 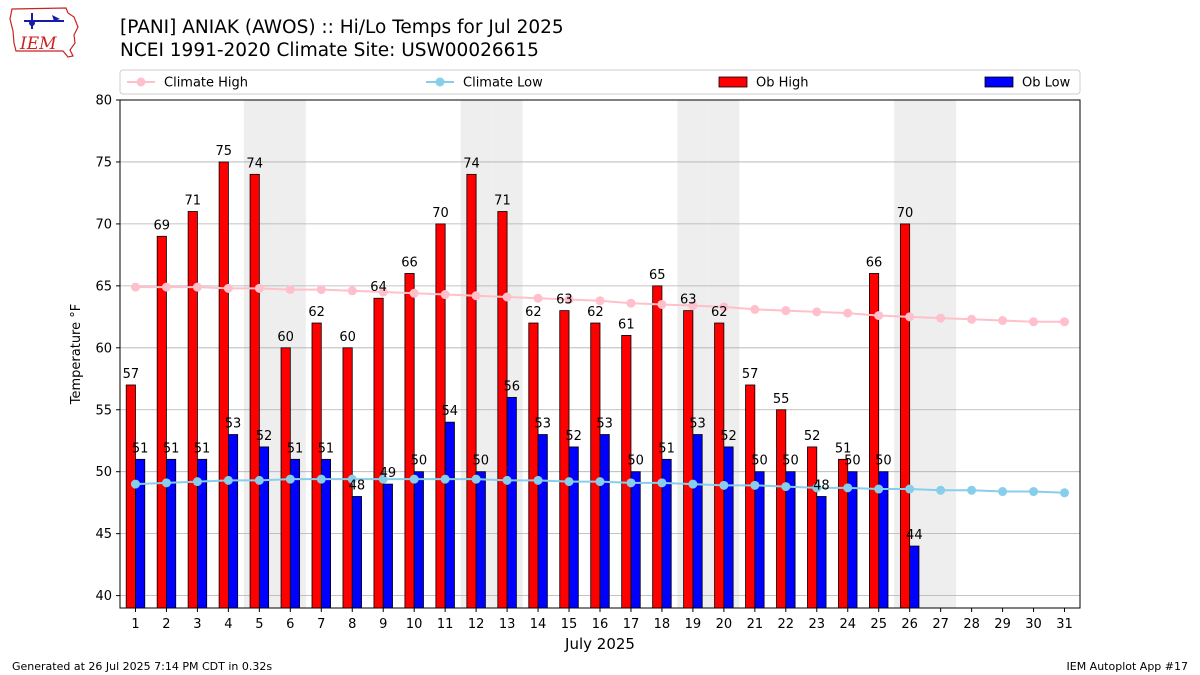 What do you see at coordinates (569, 624) in the screenshot?
I see `x-tick-label: 15` at bounding box center [569, 624].